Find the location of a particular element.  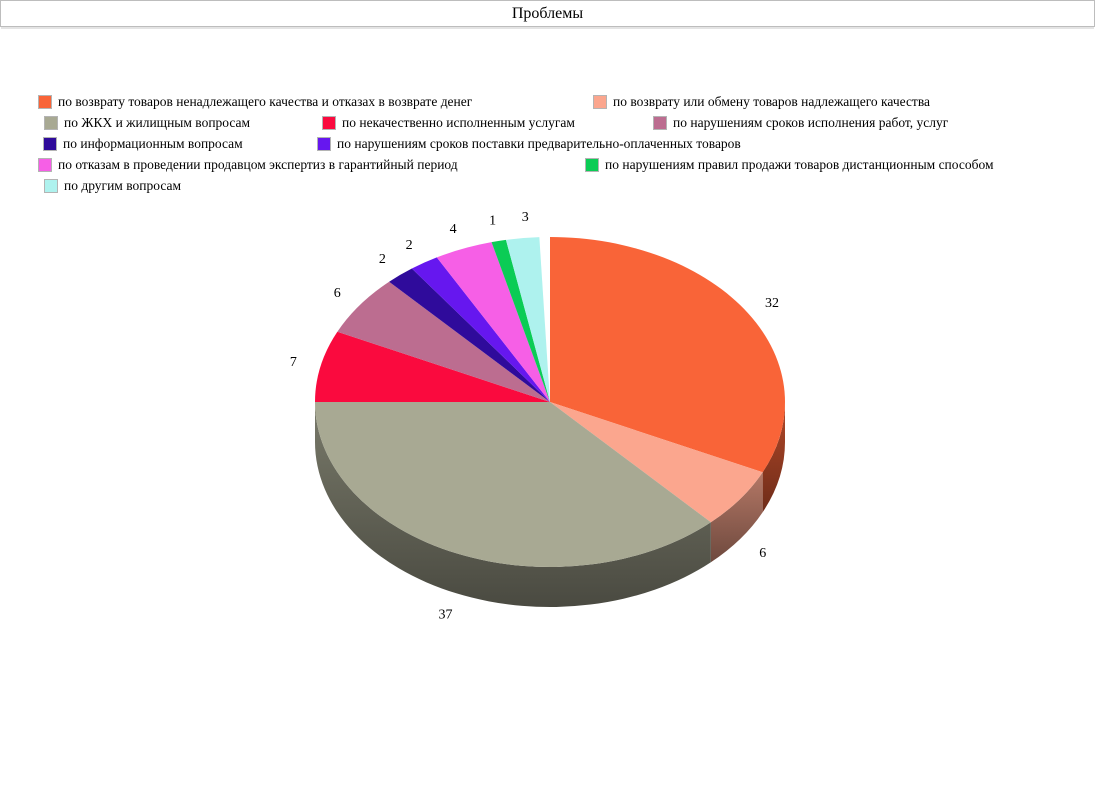

legend-label: по информационным вопросам is located at coordinates (153, 143).